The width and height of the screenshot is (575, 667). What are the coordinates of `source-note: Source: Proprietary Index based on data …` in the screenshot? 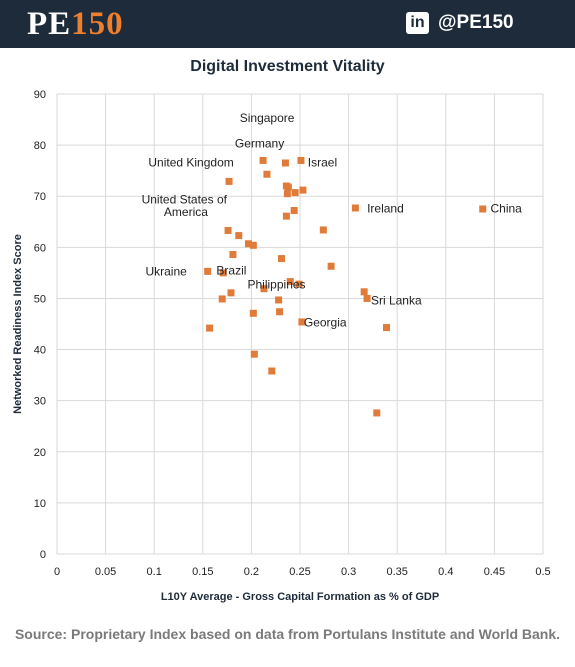 It's located at (287, 634).